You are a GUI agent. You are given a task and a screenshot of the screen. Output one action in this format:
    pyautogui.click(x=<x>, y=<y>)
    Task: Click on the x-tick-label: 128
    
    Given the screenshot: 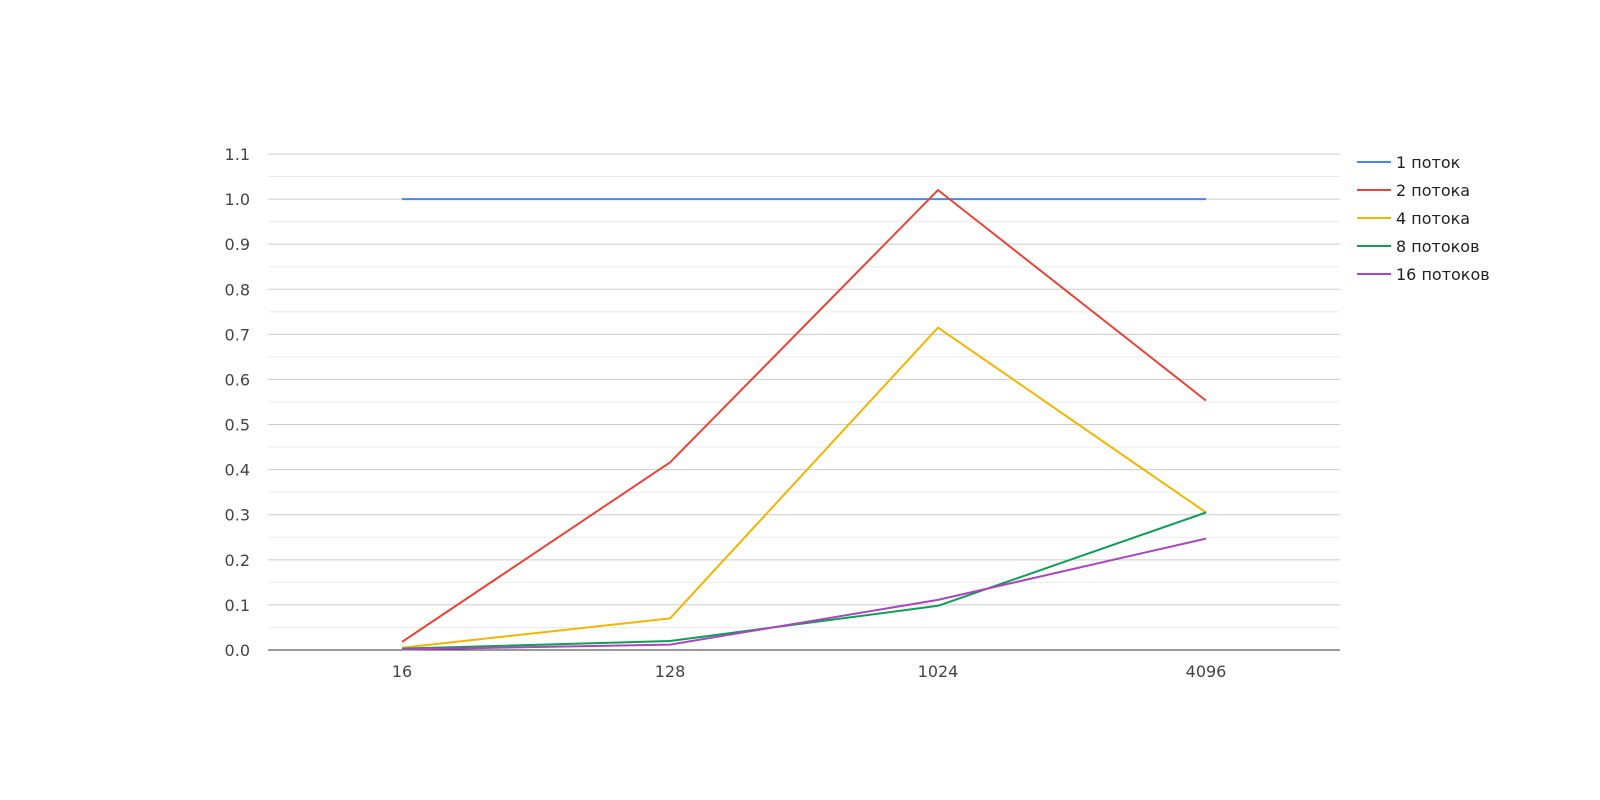 What is the action you would take?
    pyautogui.click(x=670, y=671)
    